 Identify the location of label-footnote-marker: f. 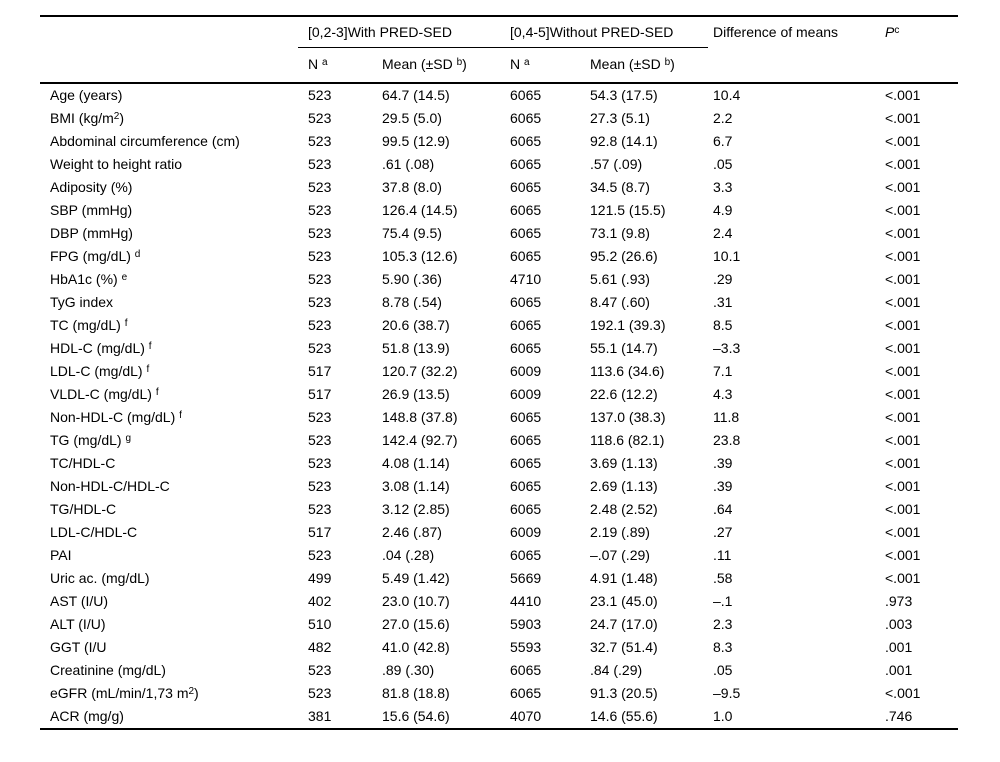
(126, 323).